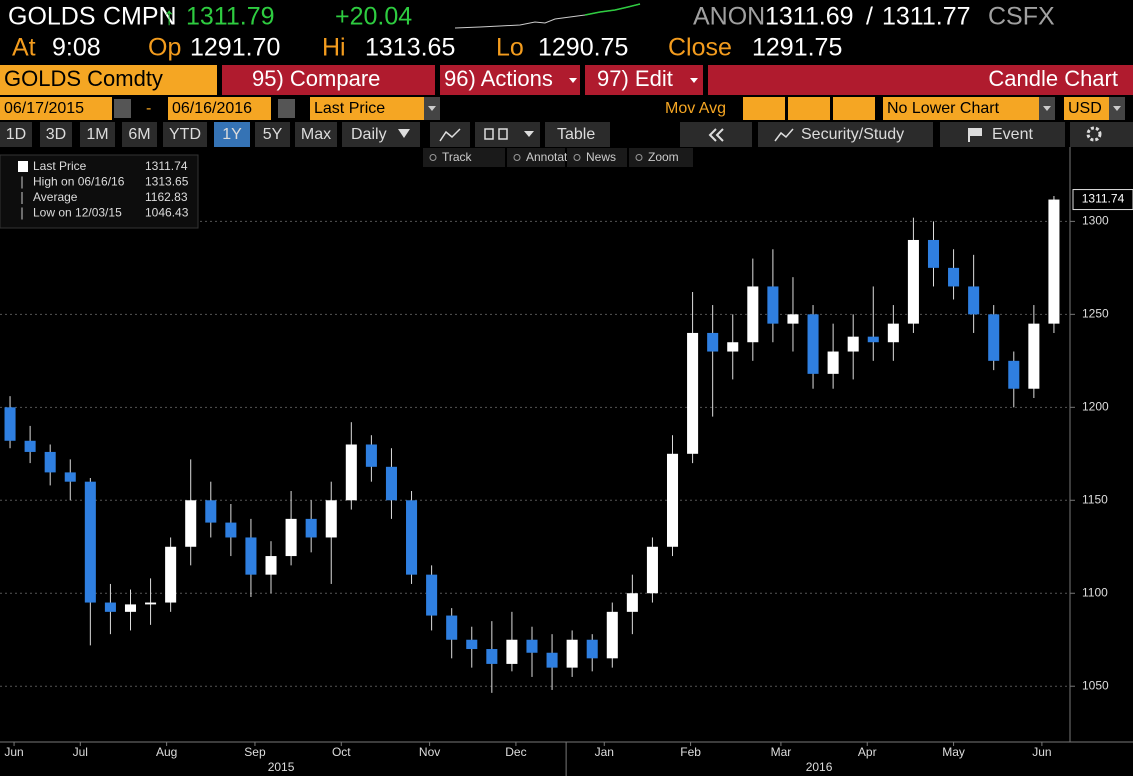 The height and width of the screenshot is (776, 1133). What do you see at coordinates (169, 17) in the screenshot?
I see `arrow: ↑` at bounding box center [169, 17].